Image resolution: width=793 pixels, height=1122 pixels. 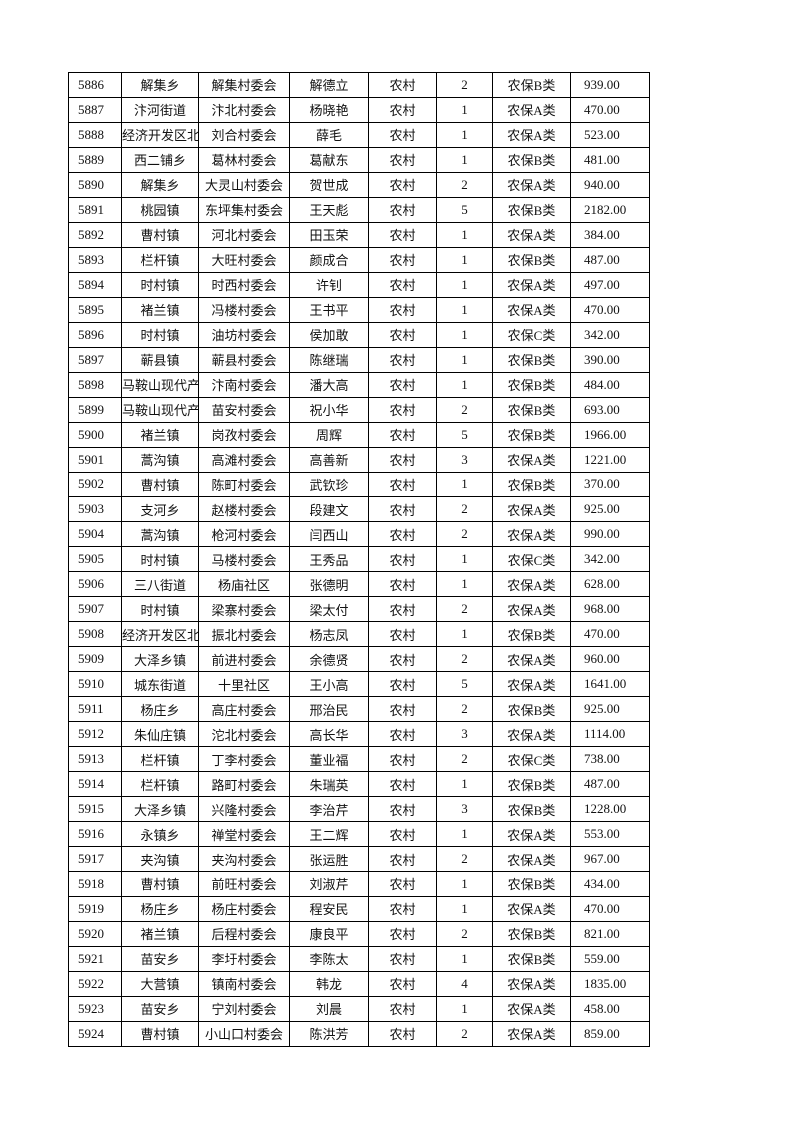 What do you see at coordinates (95, 134) in the screenshot?
I see `row-id: 5888` at bounding box center [95, 134].